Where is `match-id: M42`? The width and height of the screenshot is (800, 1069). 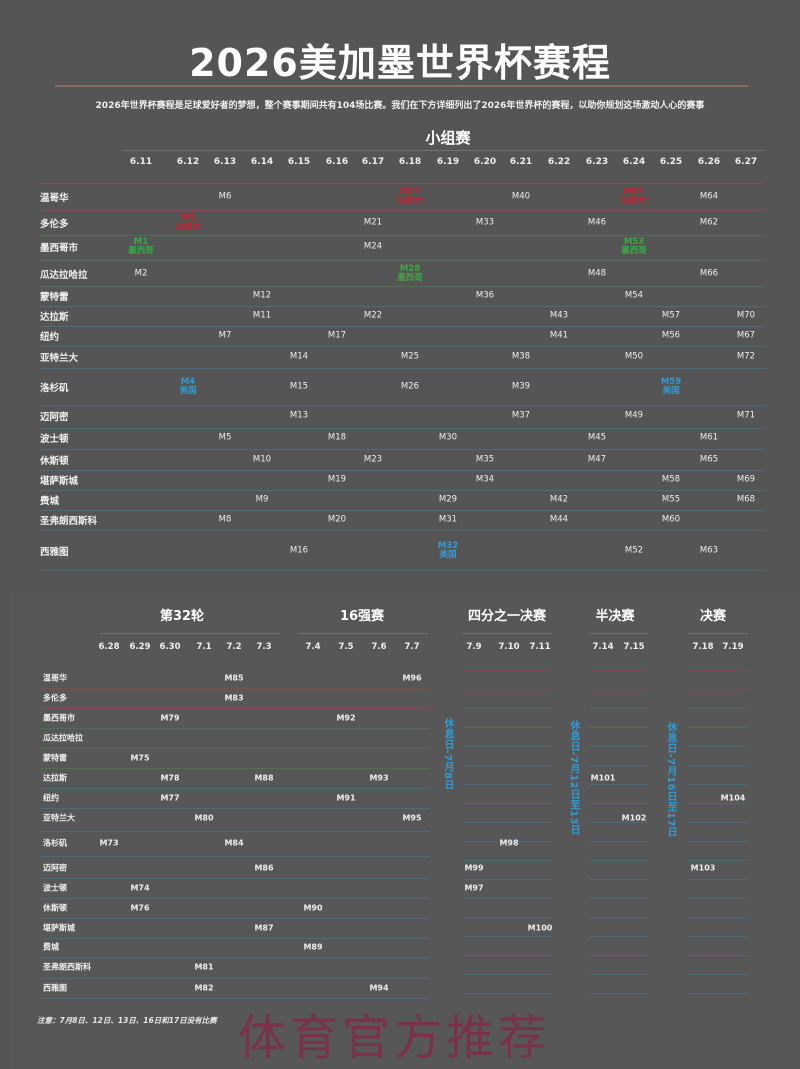
match-id: M42 is located at coordinates (559, 499).